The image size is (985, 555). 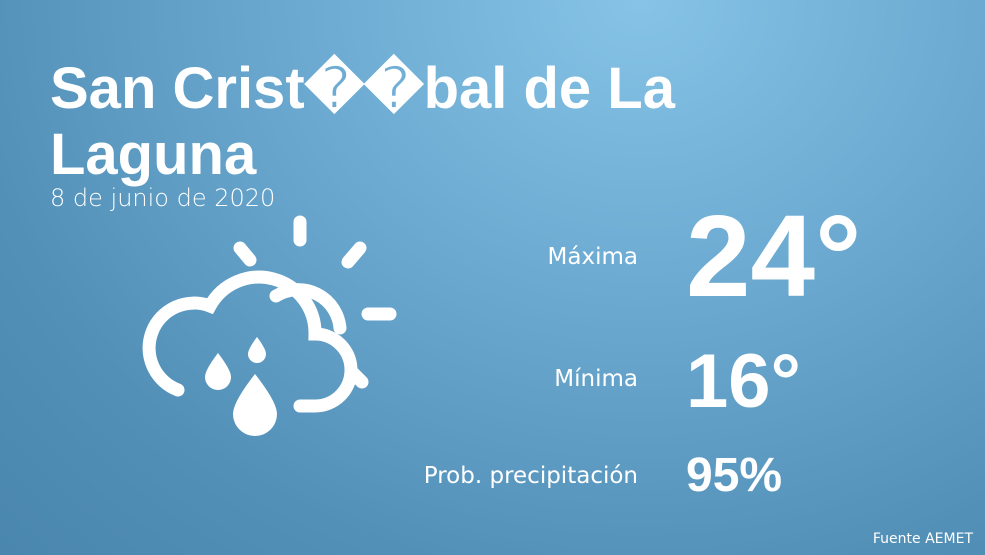 What do you see at coordinates (163, 198) in the screenshot?
I see `date: 8 de junio de 2020` at bounding box center [163, 198].